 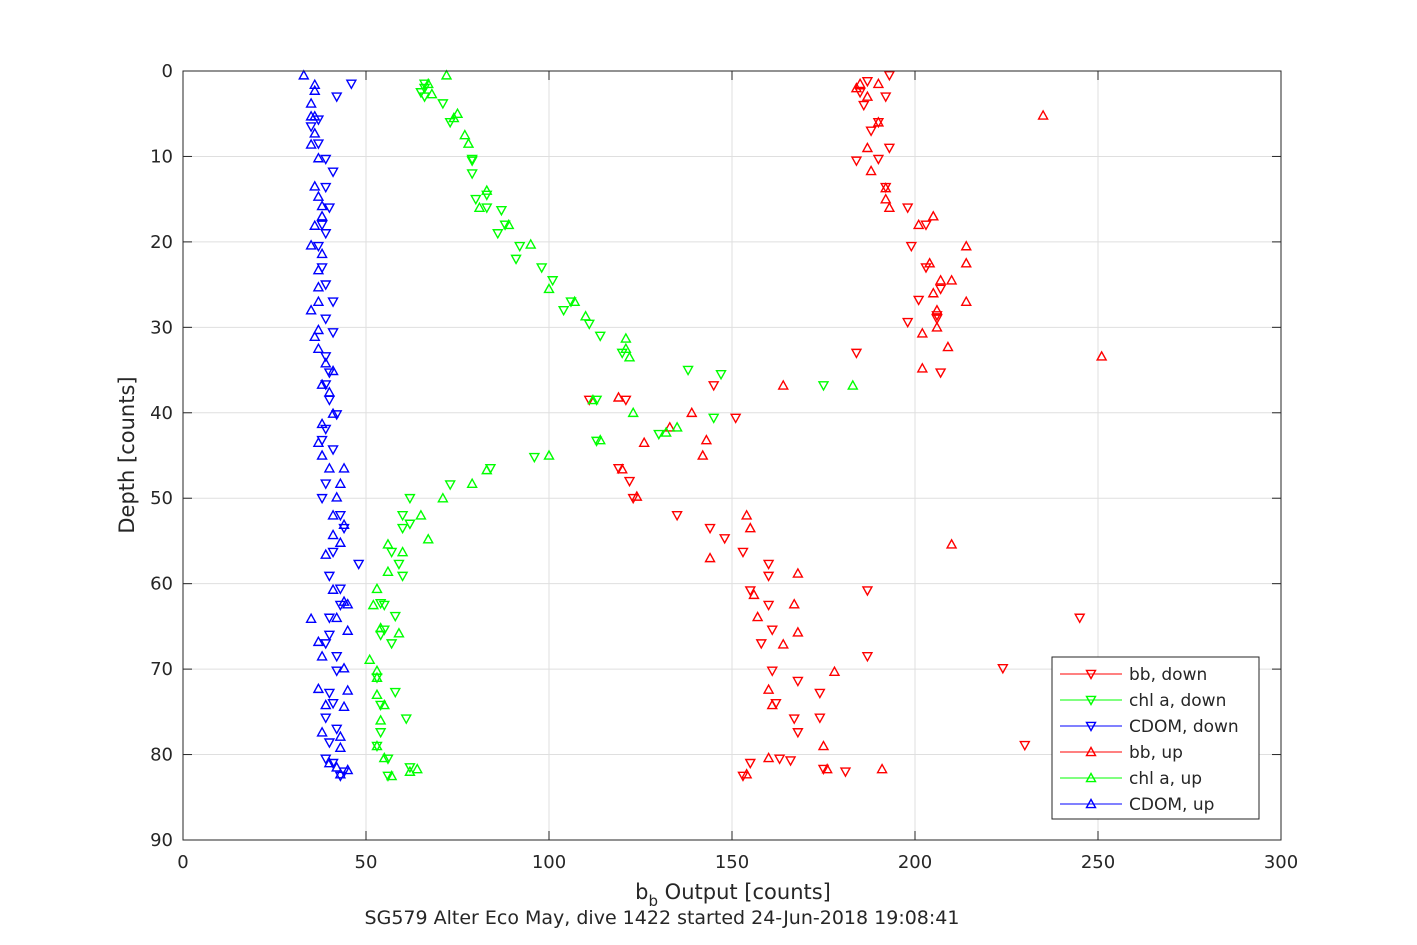 What do you see at coordinates (1155, 738) in the screenshot?
I see `legend-box` at bounding box center [1155, 738].